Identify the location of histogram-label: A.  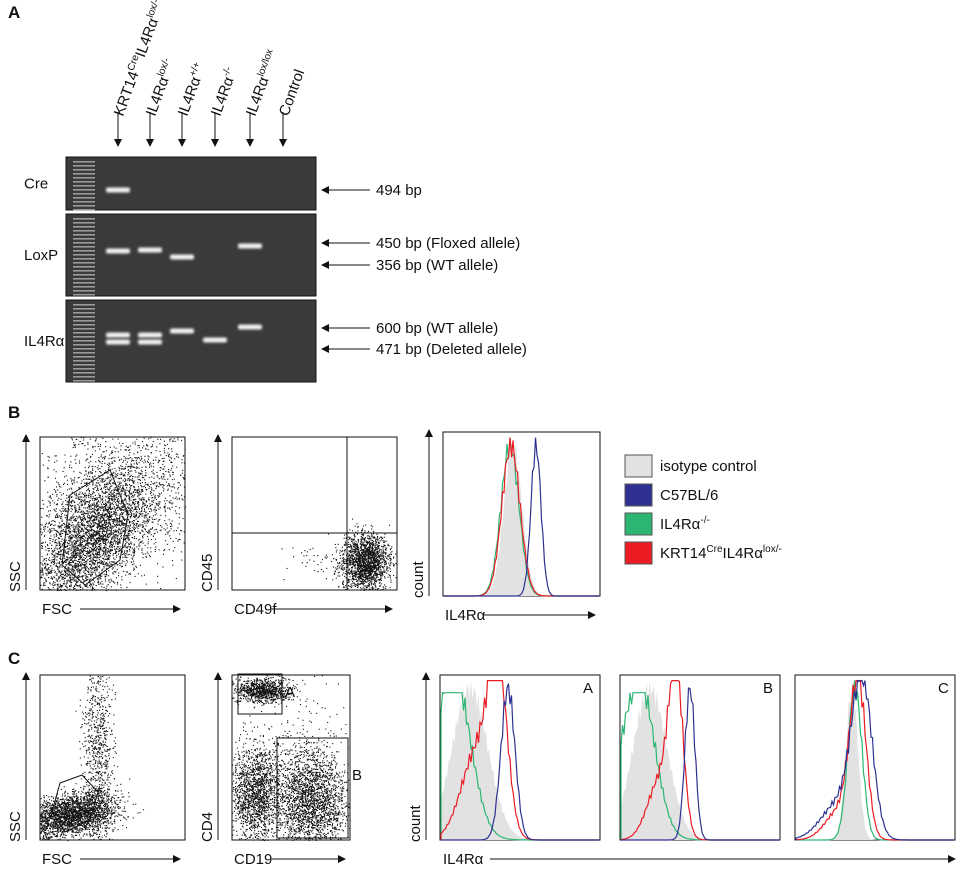
(588, 688).